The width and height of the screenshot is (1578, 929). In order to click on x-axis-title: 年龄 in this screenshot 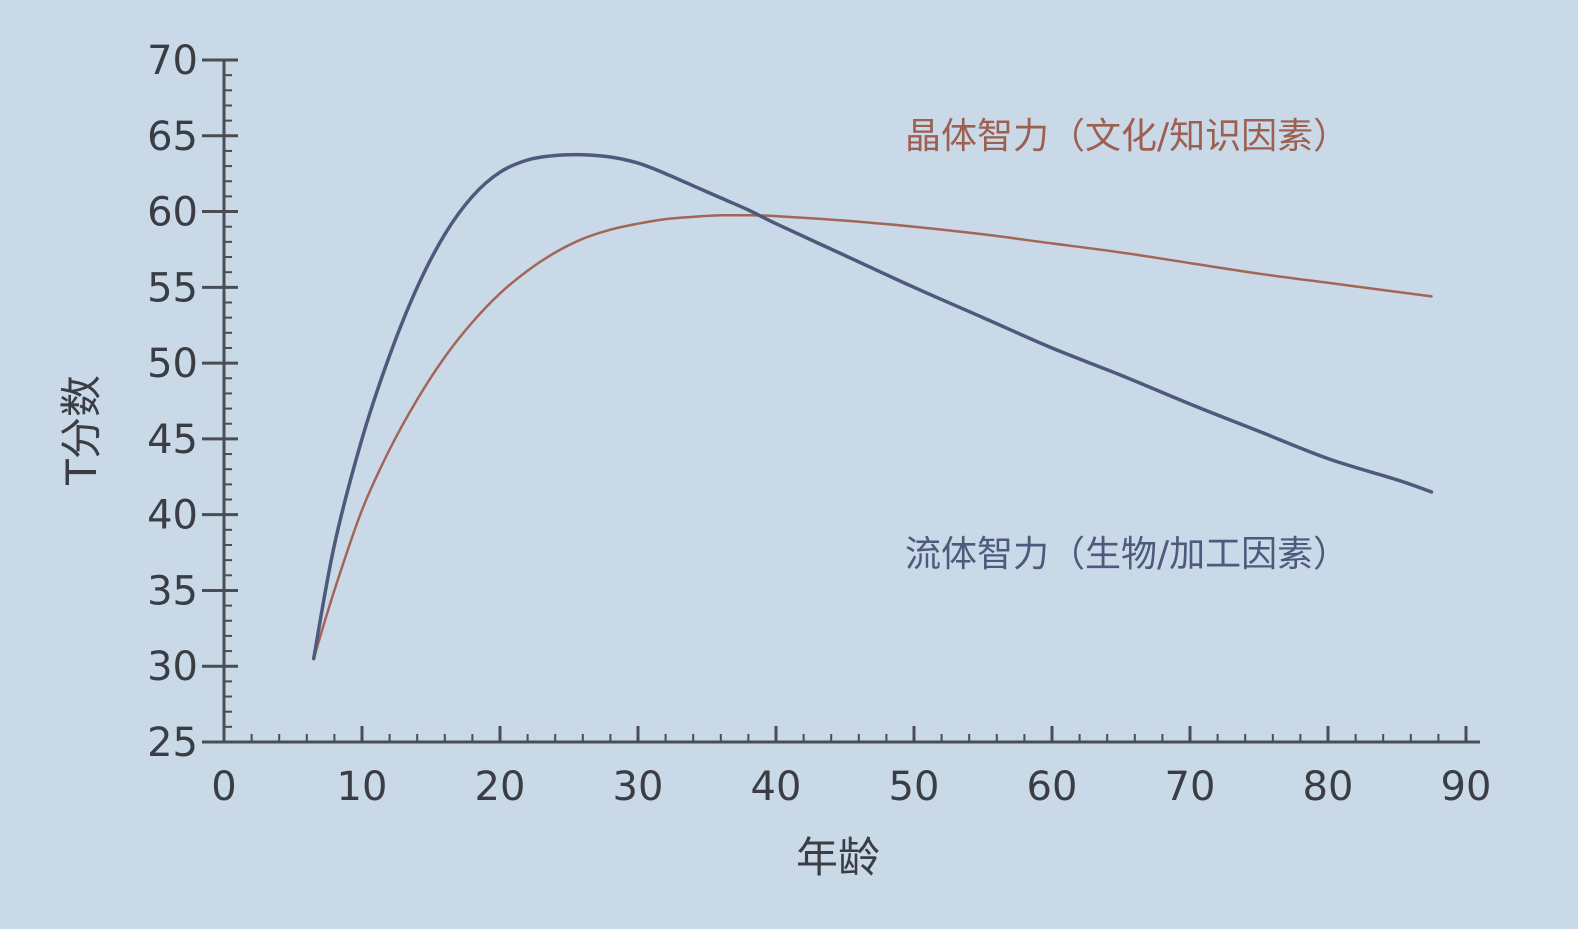, I will do `click(838, 857)`.